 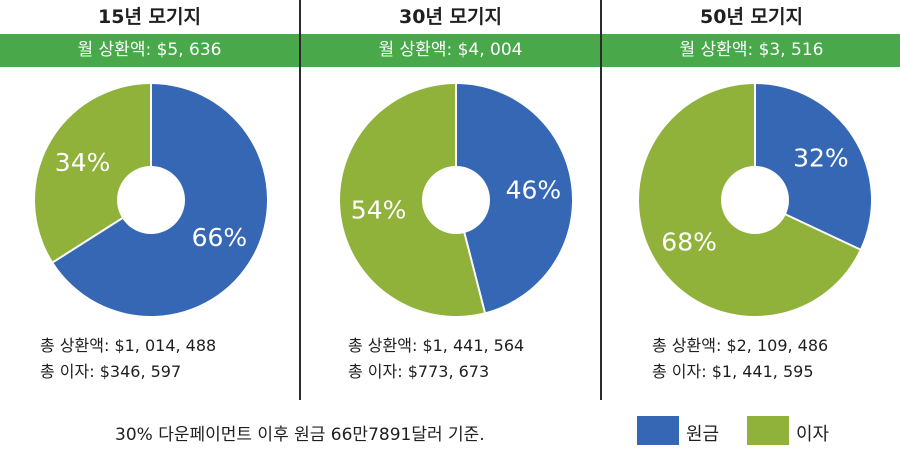 I want to click on legend-swatch-interest, so click(x=768, y=430).